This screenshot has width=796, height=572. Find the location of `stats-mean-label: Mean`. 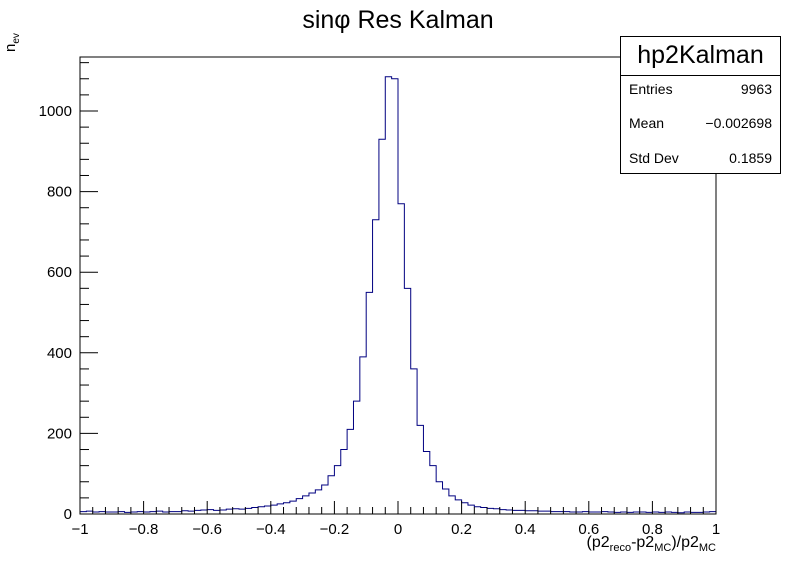

stats-mean-label: Mean is located at coordinates (647, 123).